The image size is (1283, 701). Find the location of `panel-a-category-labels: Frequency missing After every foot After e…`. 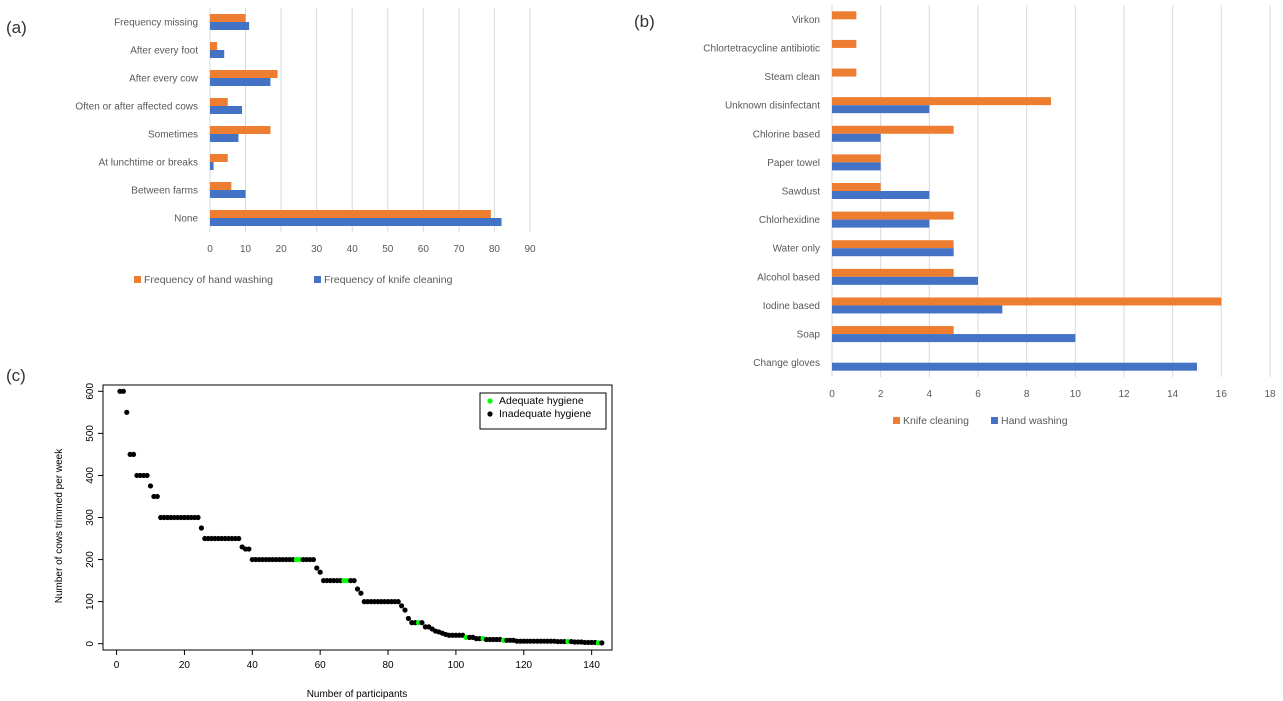

panel-a-category-labels: Frequency missing After every foot After e… is located at coordinates (136, 121).